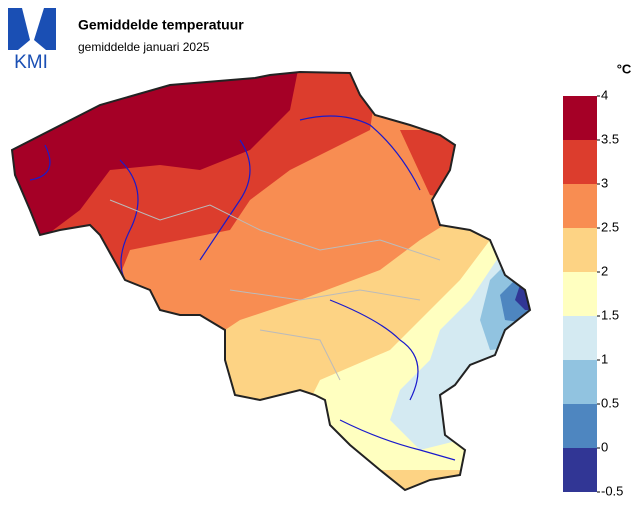  Describe the element at coordinates (32, 40) in the screenshot. I see `logo: KMI` at that location.